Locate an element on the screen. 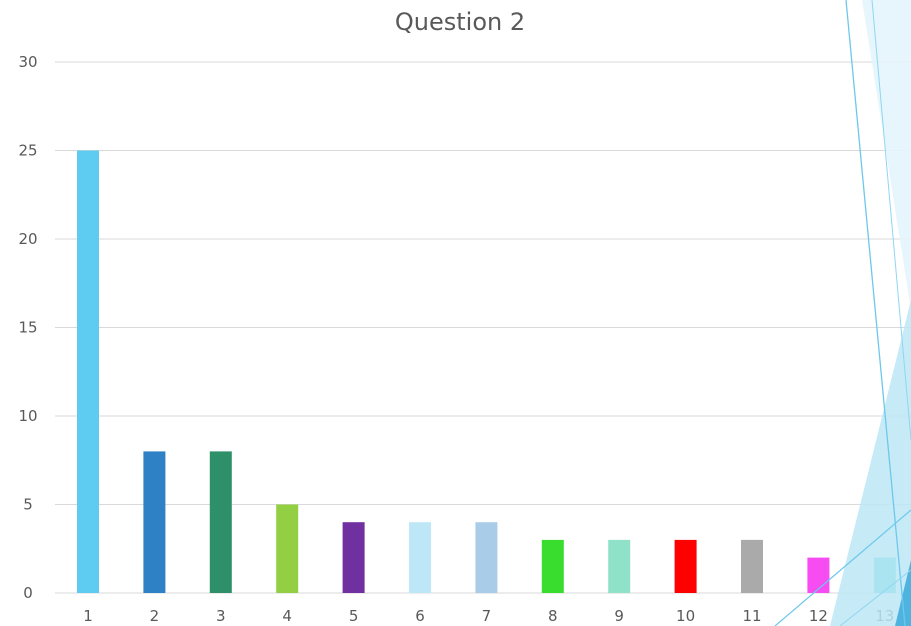 Image resolution: width=911 pixels, height=626 pixels. x-tick-label: 7 is located at coordinates (487, 616).